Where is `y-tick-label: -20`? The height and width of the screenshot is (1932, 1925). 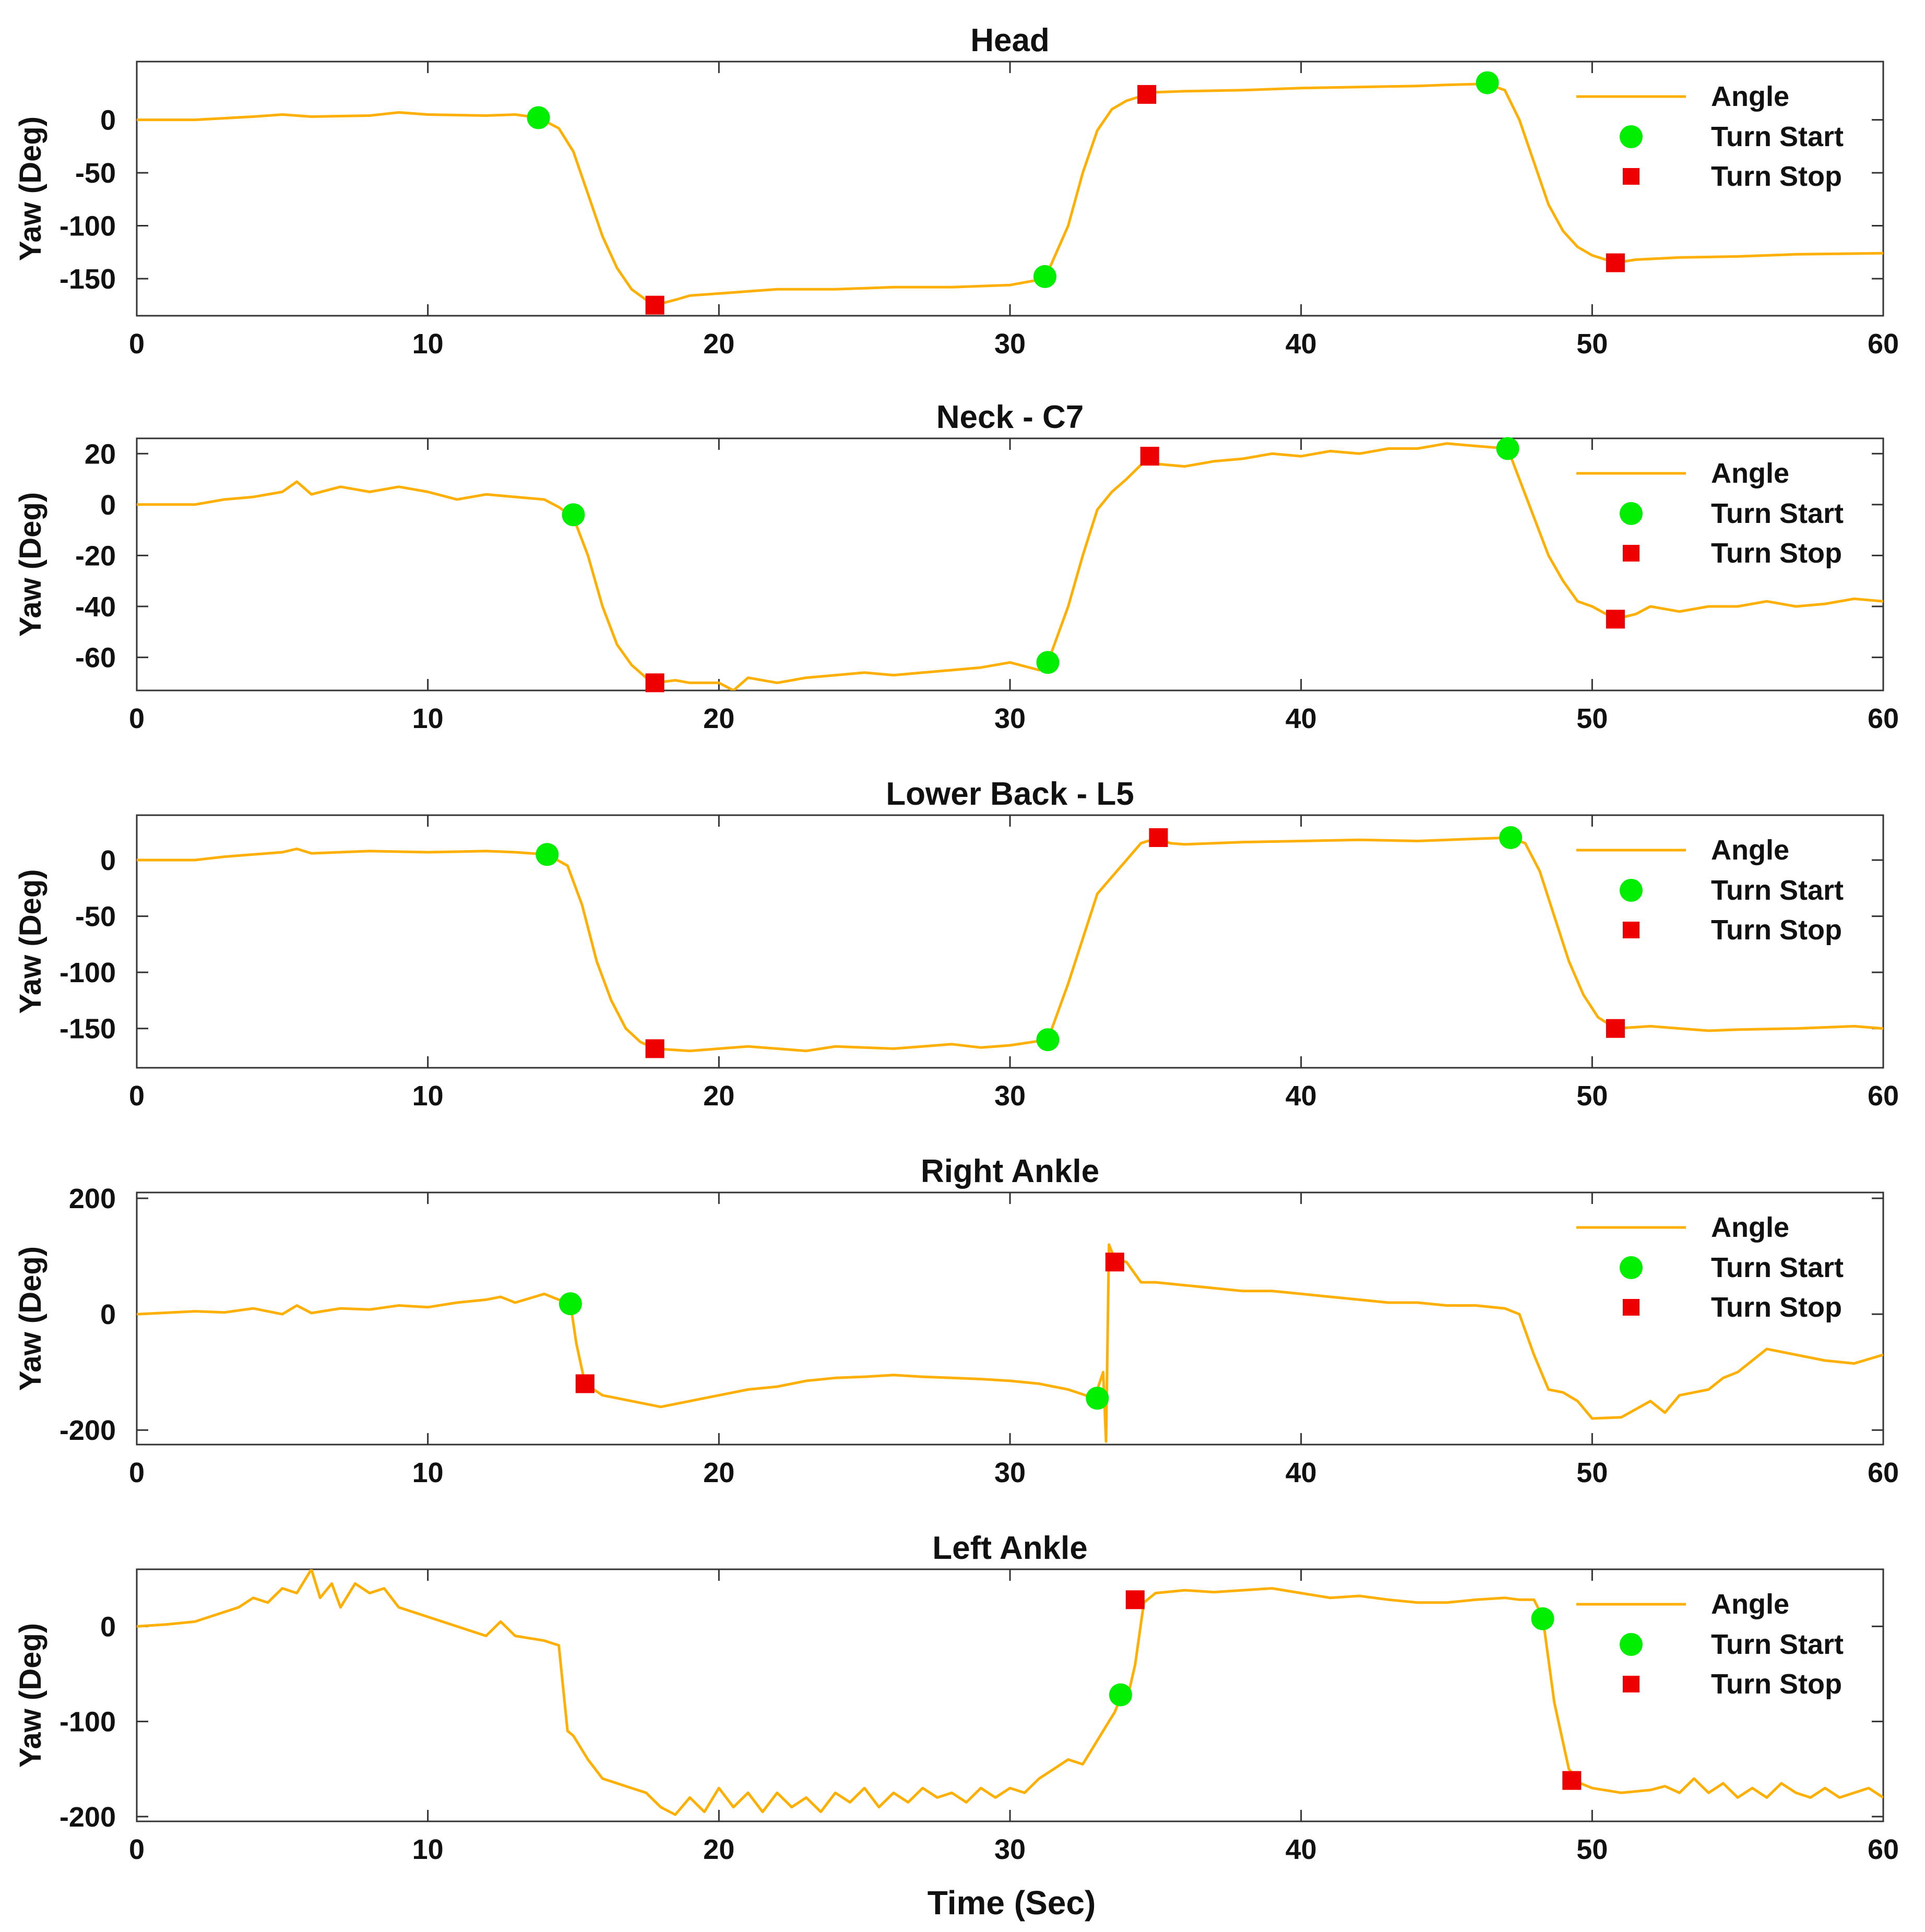
y-tick-label: -20 is located at coordinates (96, 555).